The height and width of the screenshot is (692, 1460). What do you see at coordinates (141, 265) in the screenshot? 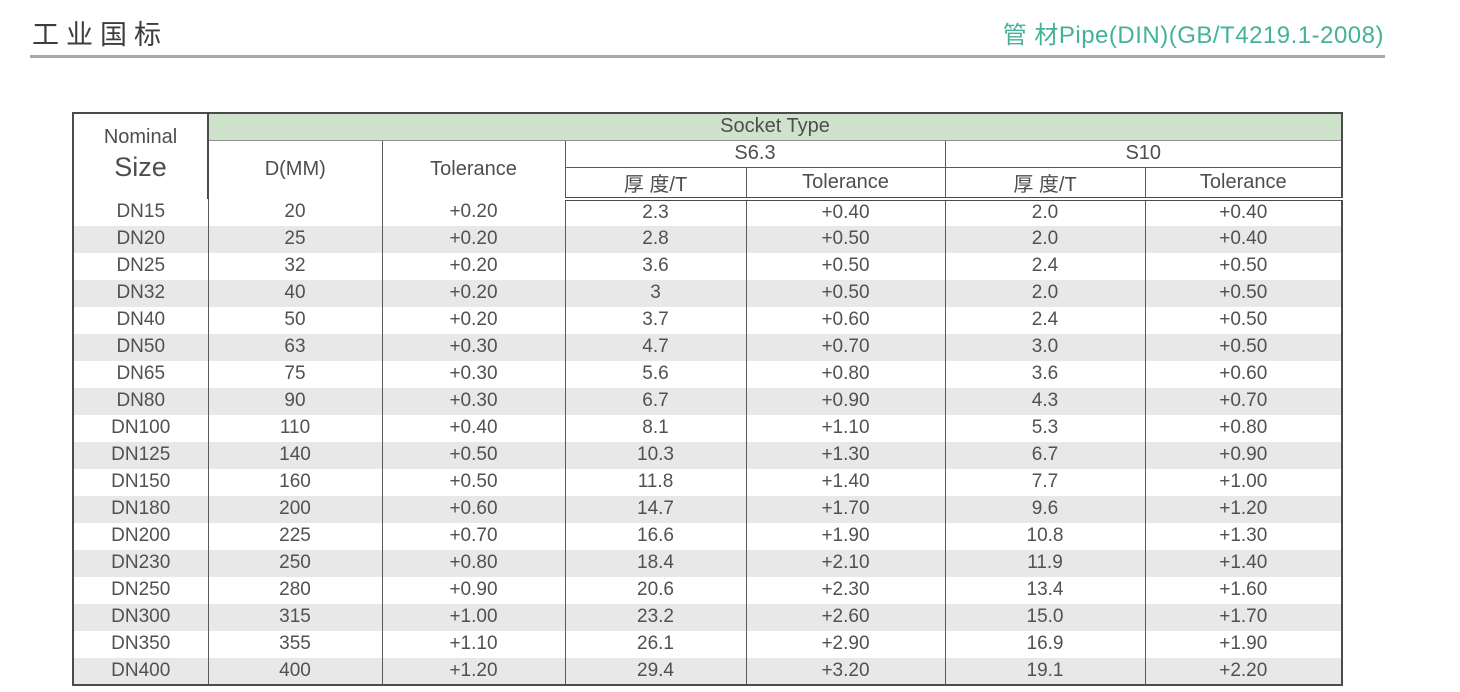
I see `cell-nominal-size: DN25` at bounding box center [141, 265].